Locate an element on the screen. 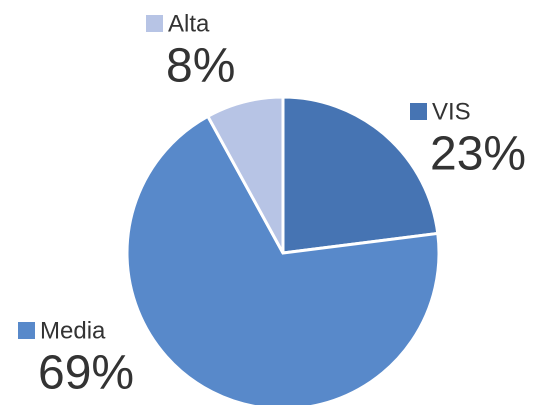  data-label: 8% is located at coordinates (200, 66).